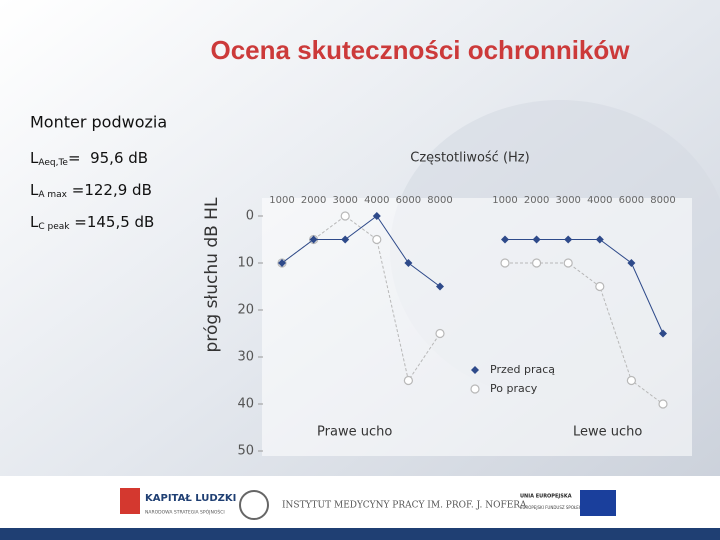  What do you see at coordinates (130, 501) in the screenshot?
I see `logo1-icon` at bounding box center [130, 501].